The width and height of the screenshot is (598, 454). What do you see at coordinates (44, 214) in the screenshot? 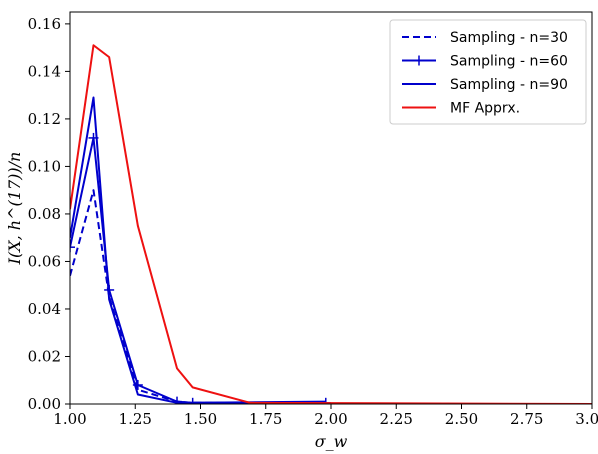
I see `y-tick-label: 0.08` at bounding box center [44, 214].